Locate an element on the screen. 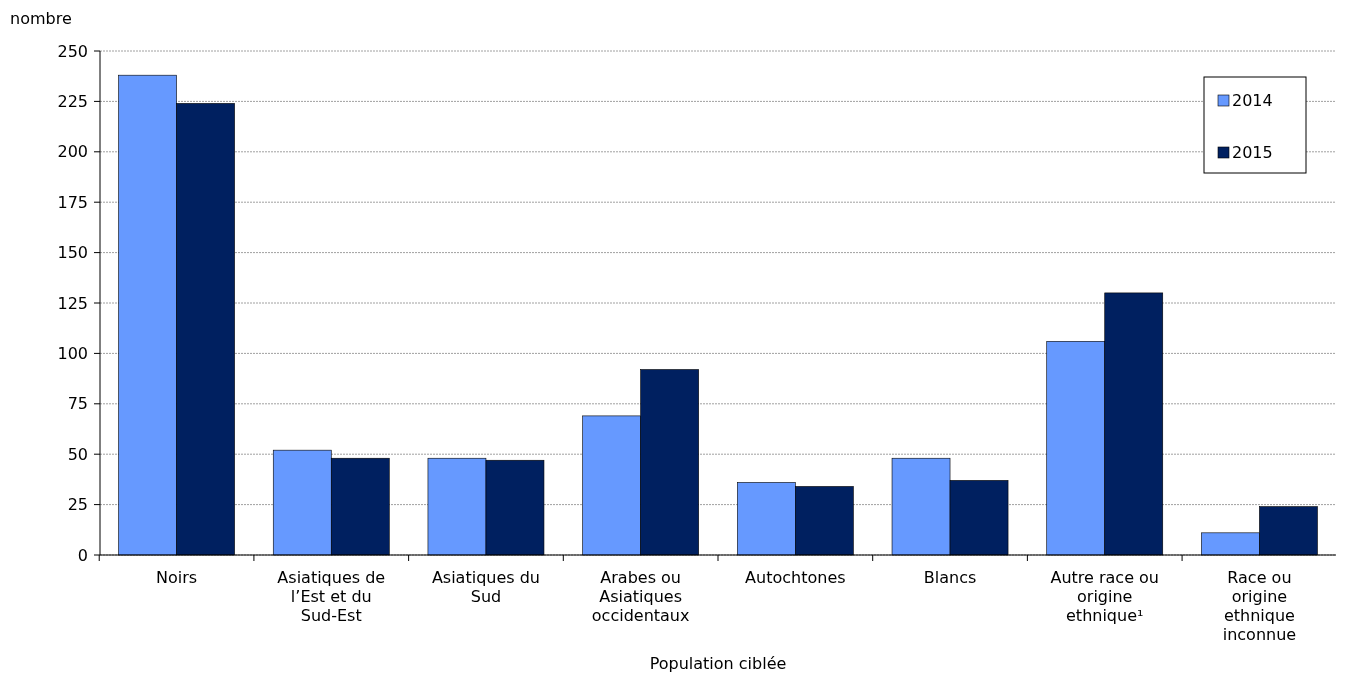 The height and width of the screenshot is (681, 1346). y-tick-label: 50 is located at coordinates (77, 454).